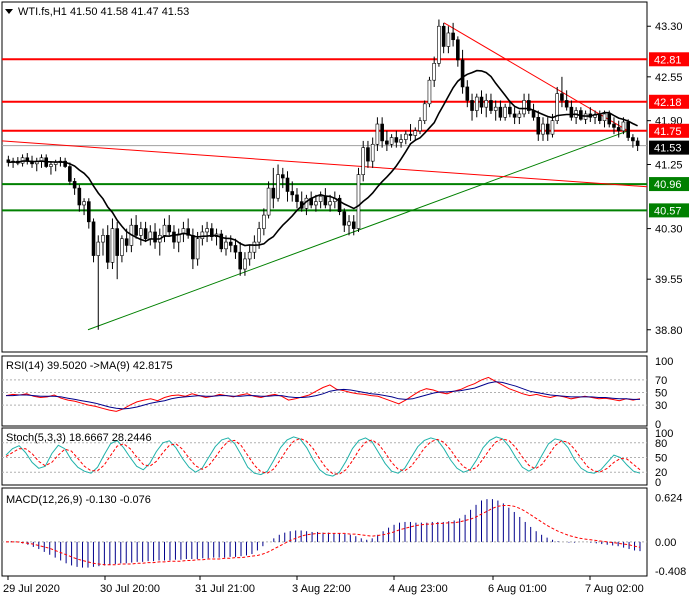  What do you see at coordinates (668, 132) in the screenshot?
I see `level-label: 41.75` at bounding box center [668, 132].